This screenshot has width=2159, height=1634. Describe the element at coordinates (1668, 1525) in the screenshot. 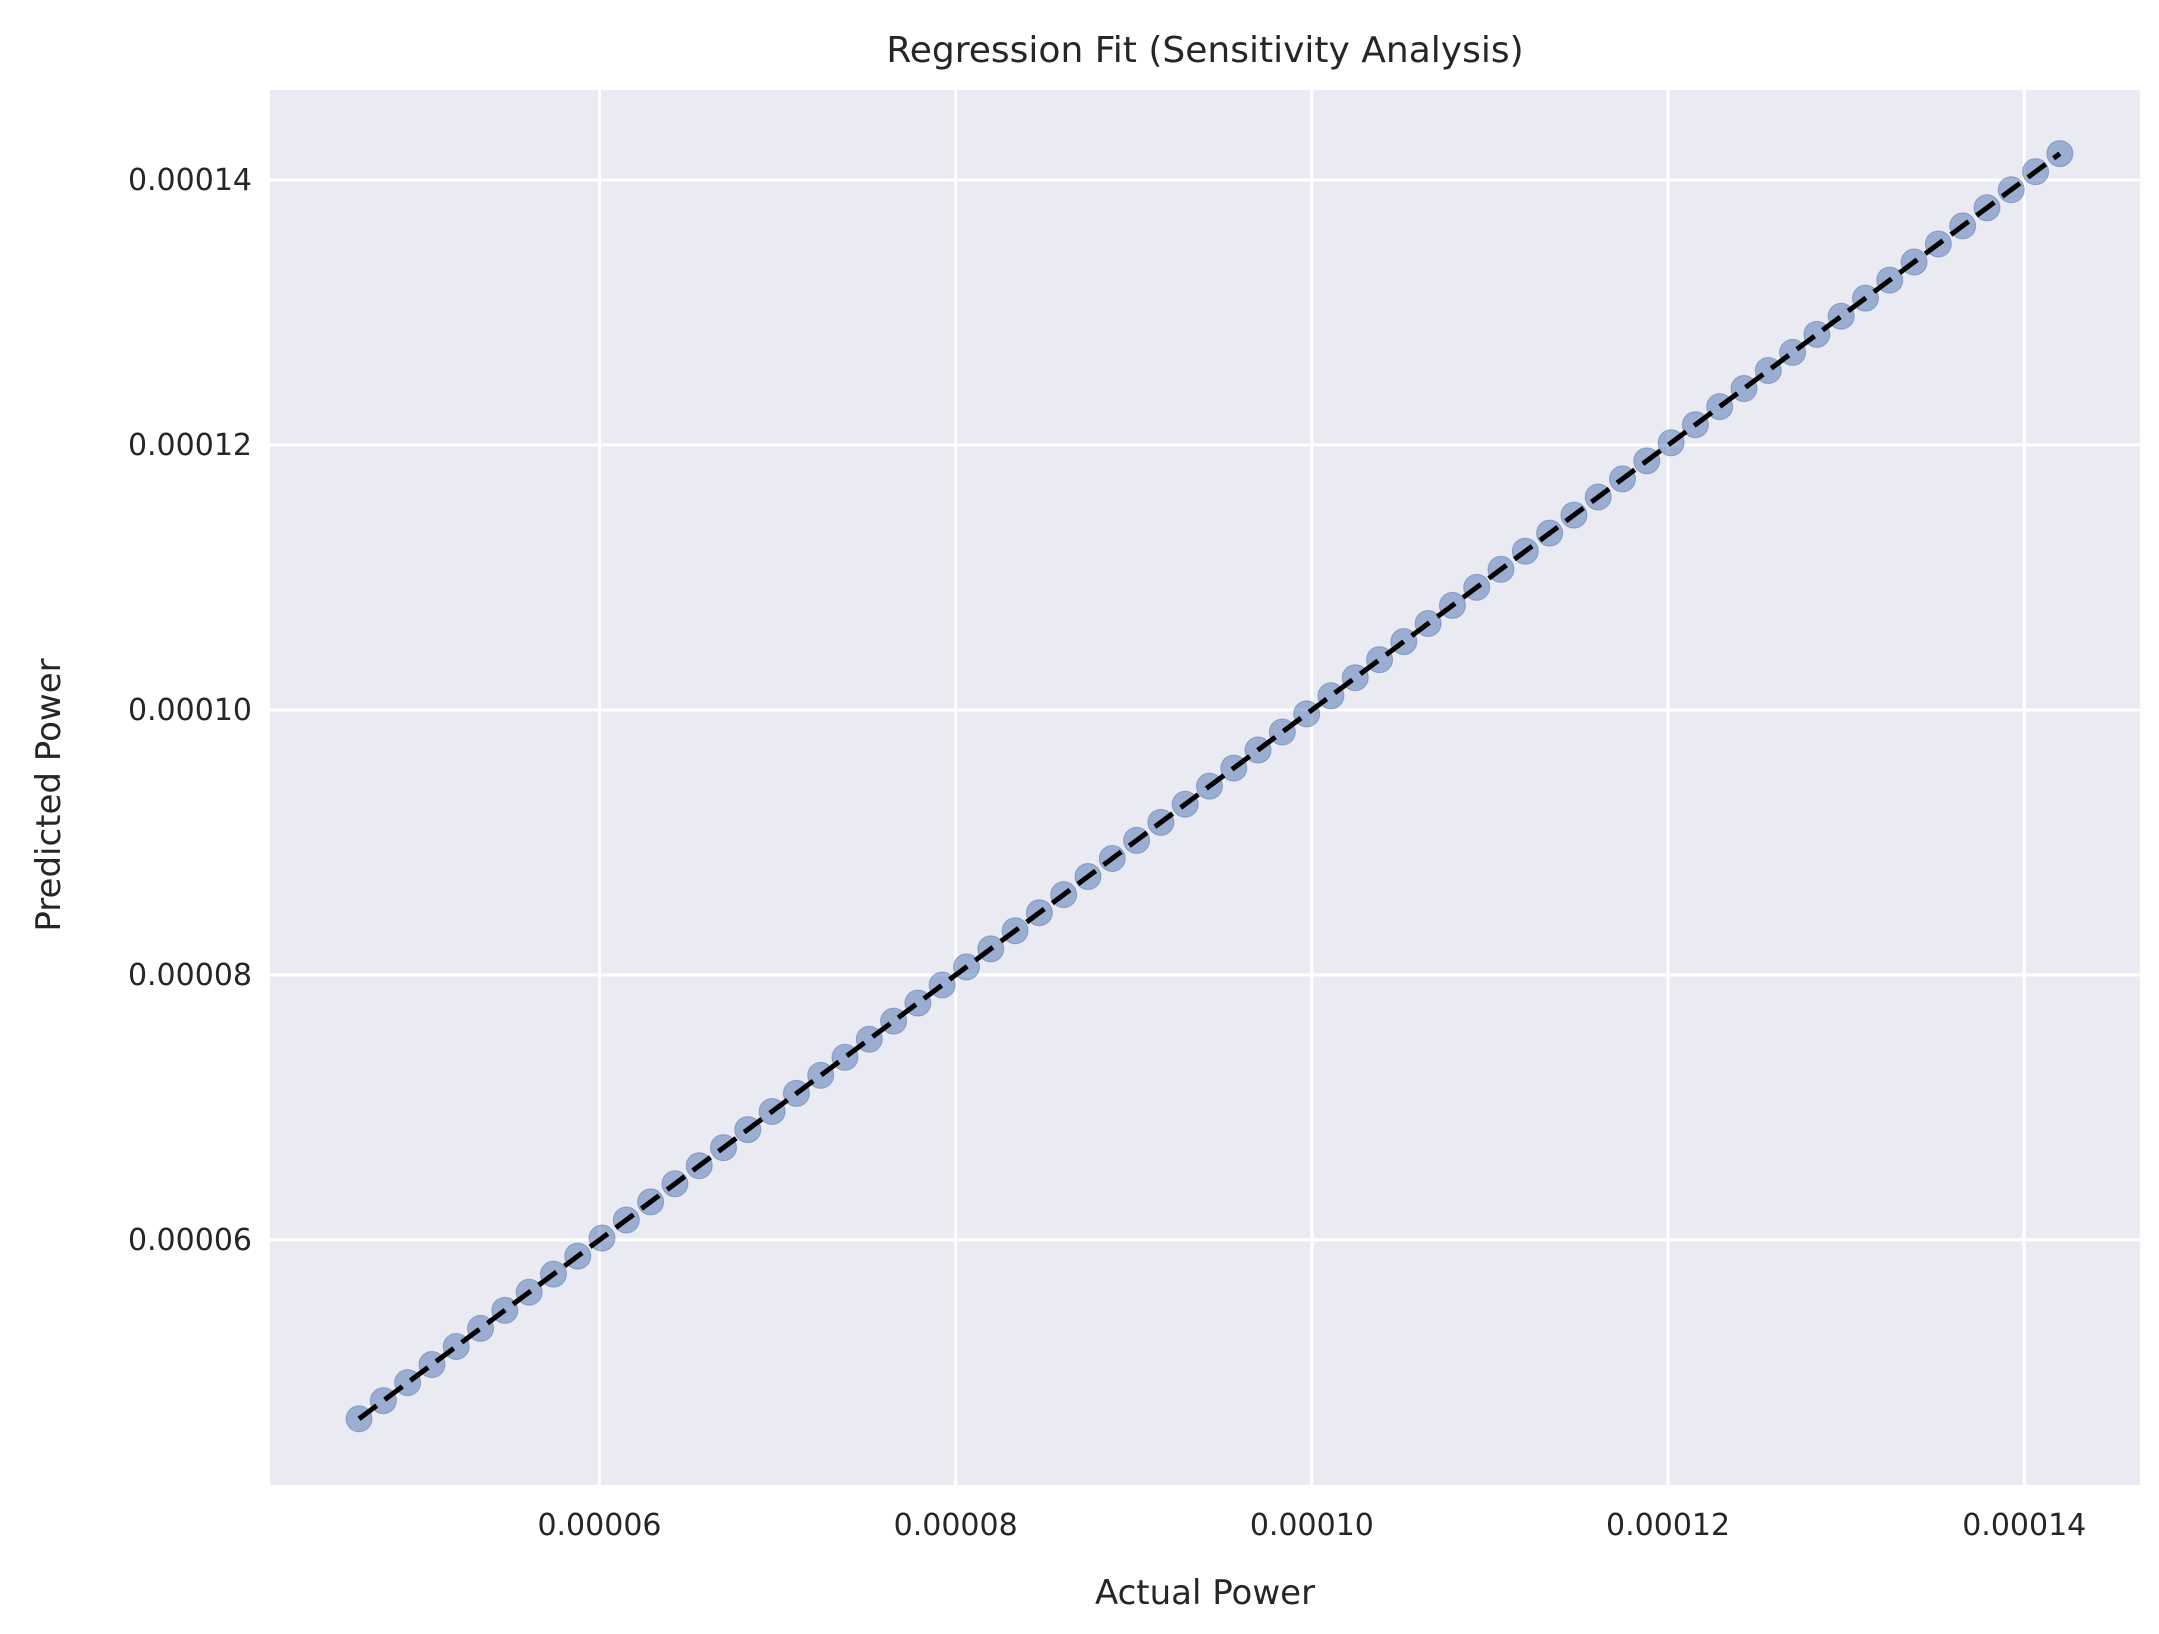

I see `x-tick-label: 0.00012` at that location.